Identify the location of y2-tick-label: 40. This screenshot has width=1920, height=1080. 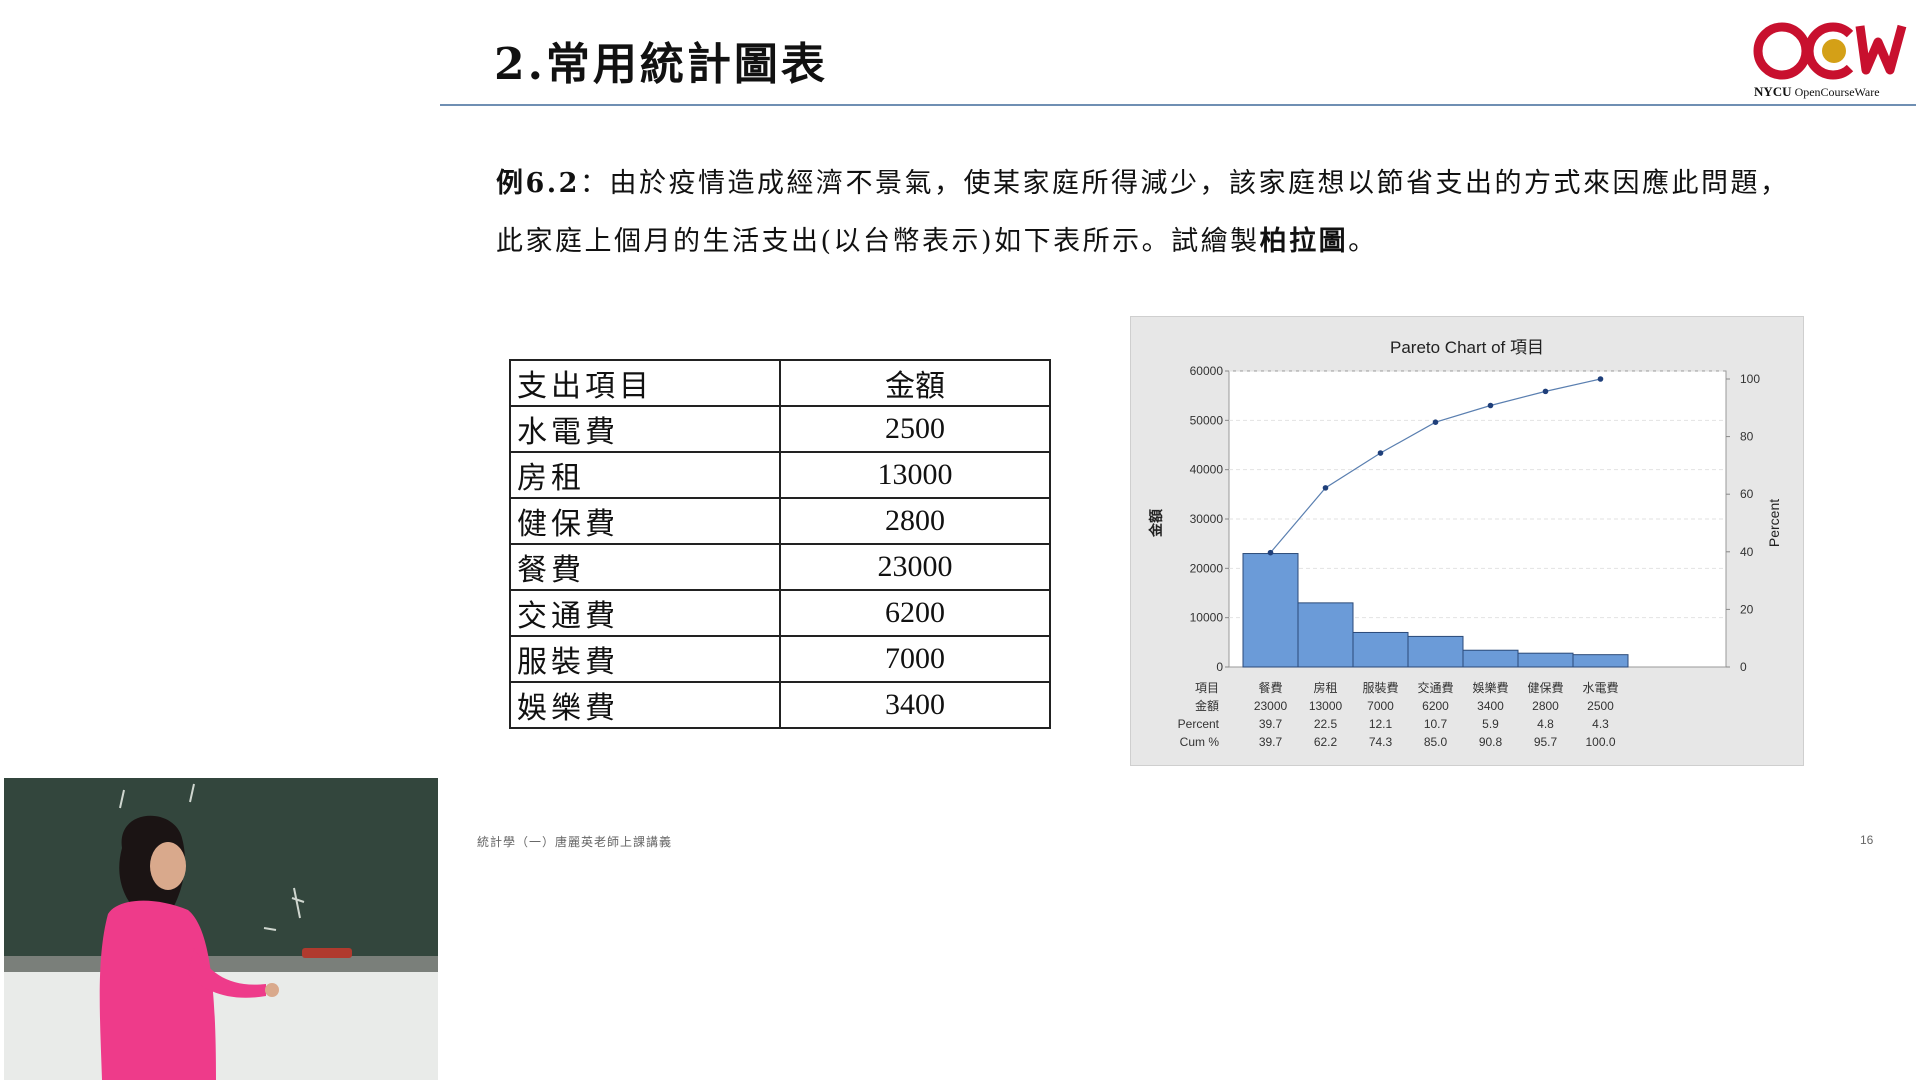
(1747, 552).